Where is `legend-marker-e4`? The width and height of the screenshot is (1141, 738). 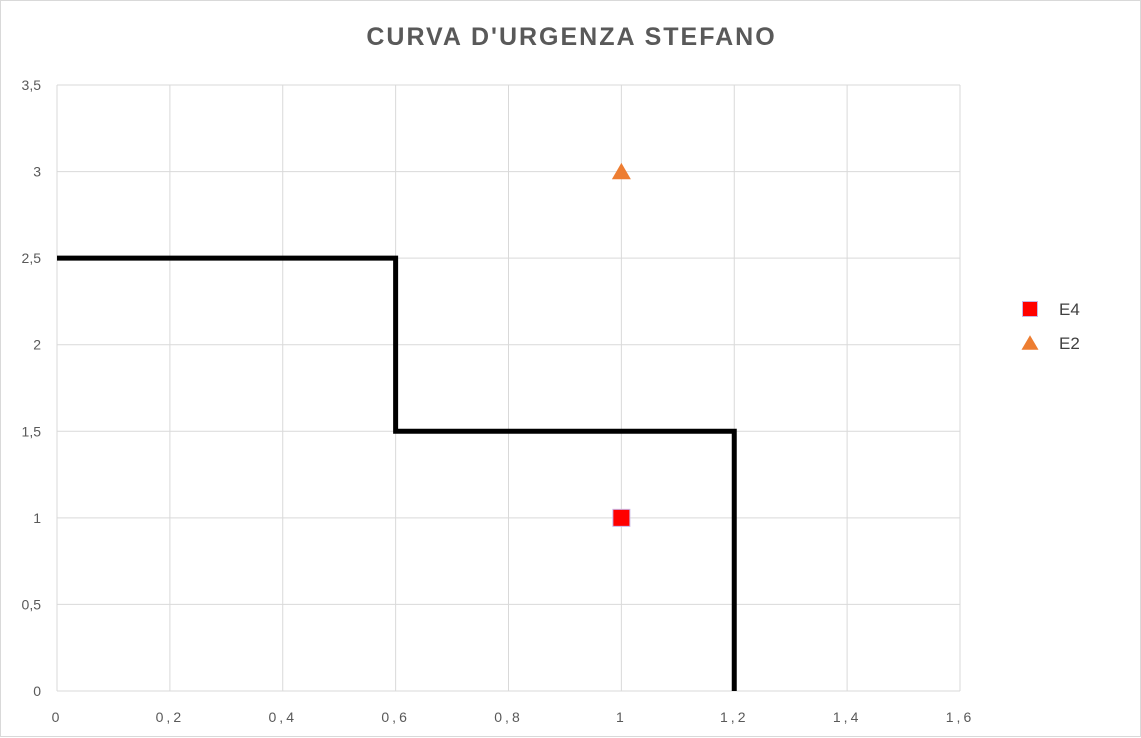 legend-marker-e4 is located at coordinates (1030, 309).